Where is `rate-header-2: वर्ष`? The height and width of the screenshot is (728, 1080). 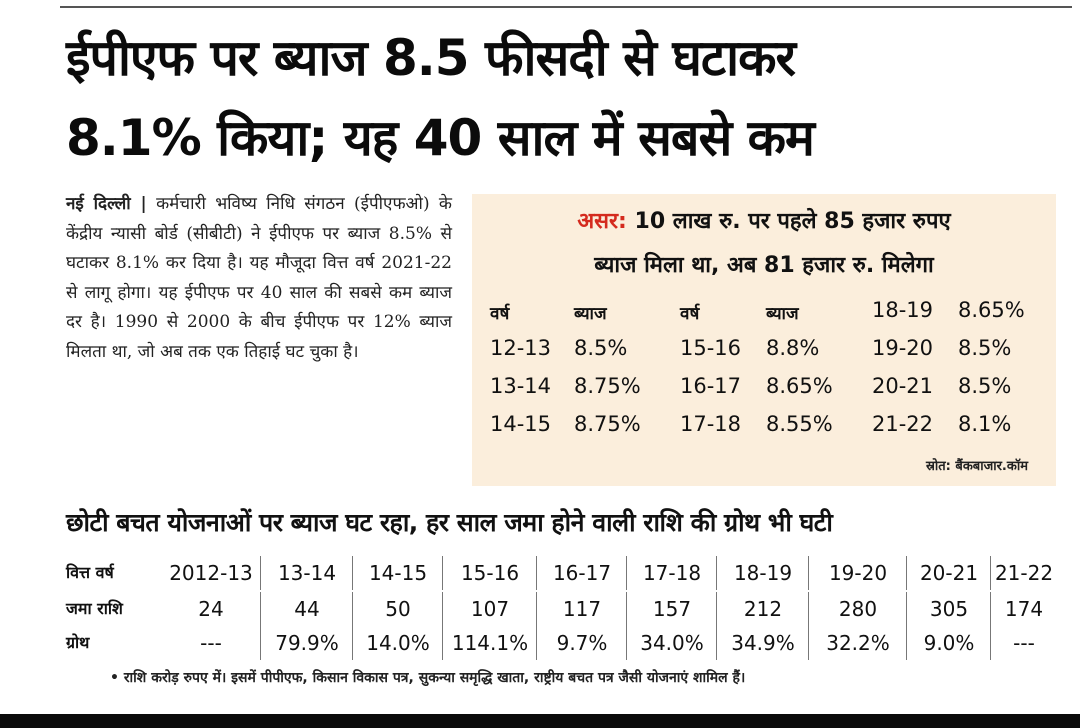 rate-header-2: वर्ष is located at coordinates (690, 314).